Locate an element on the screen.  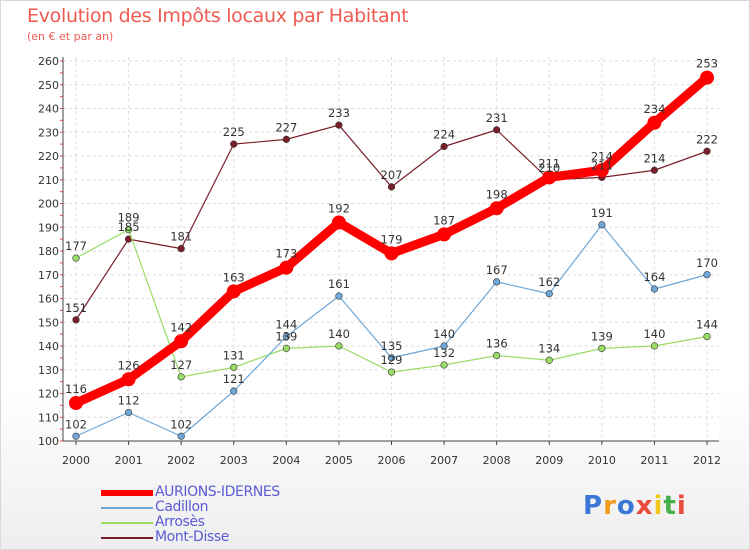
data-label-mont-disse: 211 is located at coordinates (602, 165).